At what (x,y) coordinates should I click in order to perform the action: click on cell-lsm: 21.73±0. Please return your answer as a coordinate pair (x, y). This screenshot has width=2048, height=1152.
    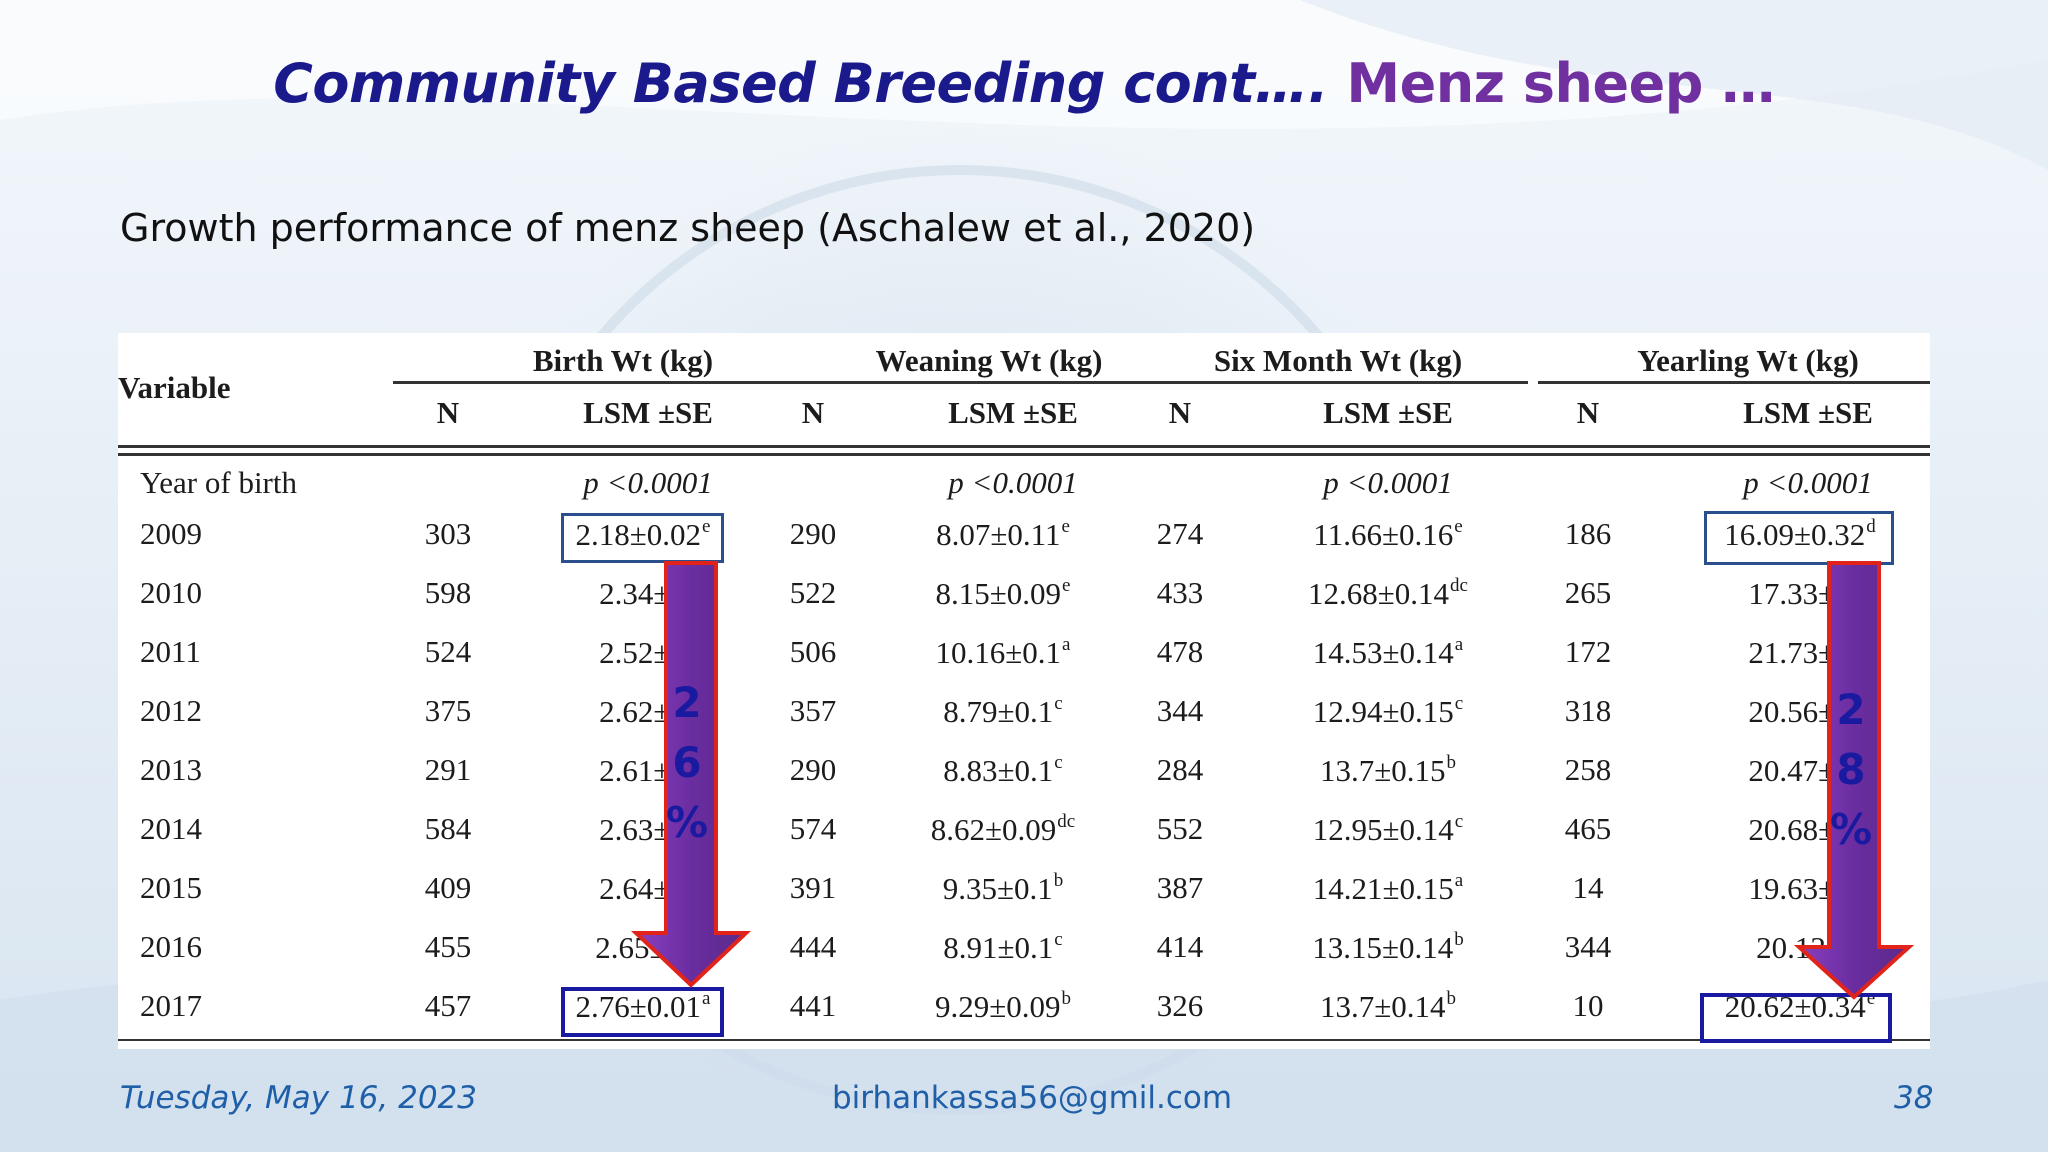
    Looking at the image, I should click on (1800, 652).